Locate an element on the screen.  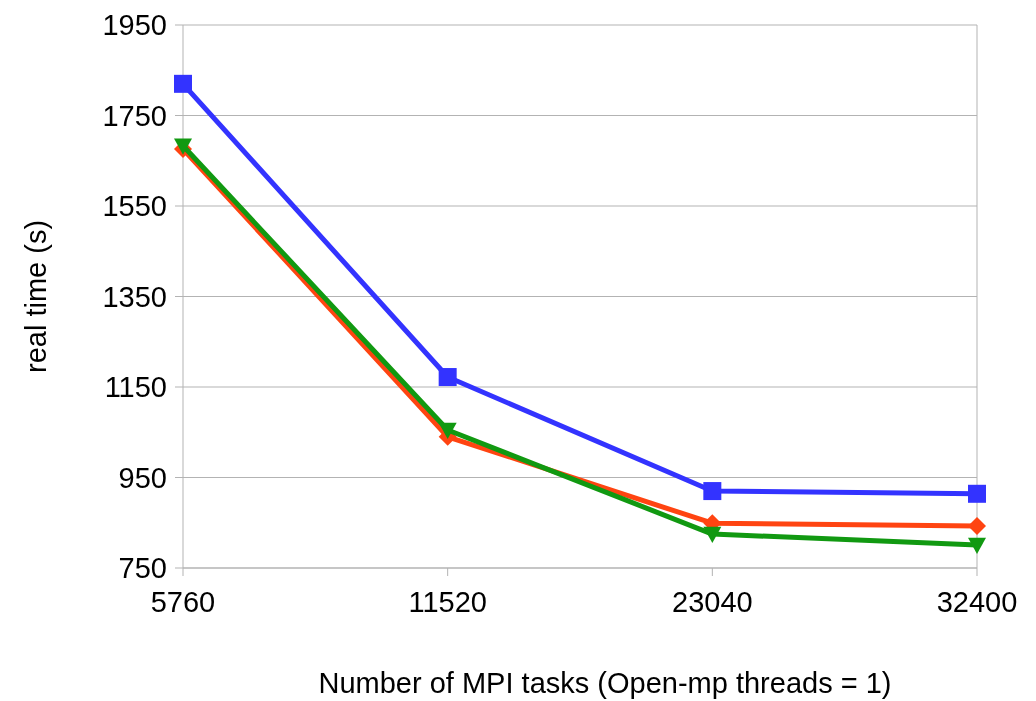
x-tick-label: 5760 is located at coordinates (183, 602).